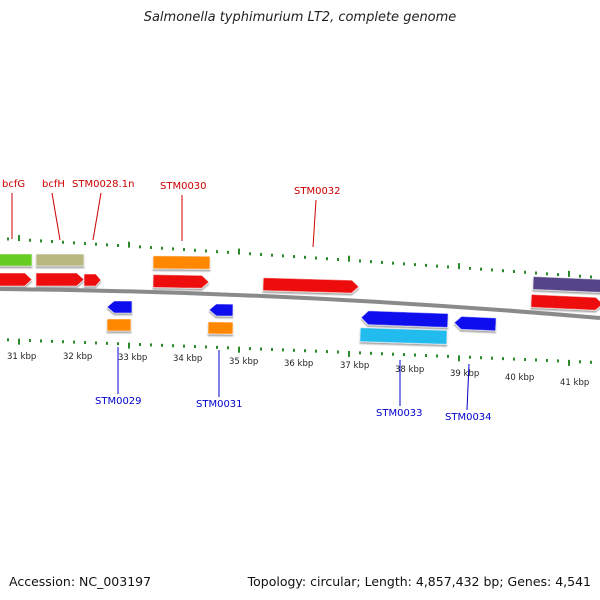  What do you see at coordinates (409, 370) in the screenshot?
I see `scale-label: 38 kbp` at bounding box center [409, 370].